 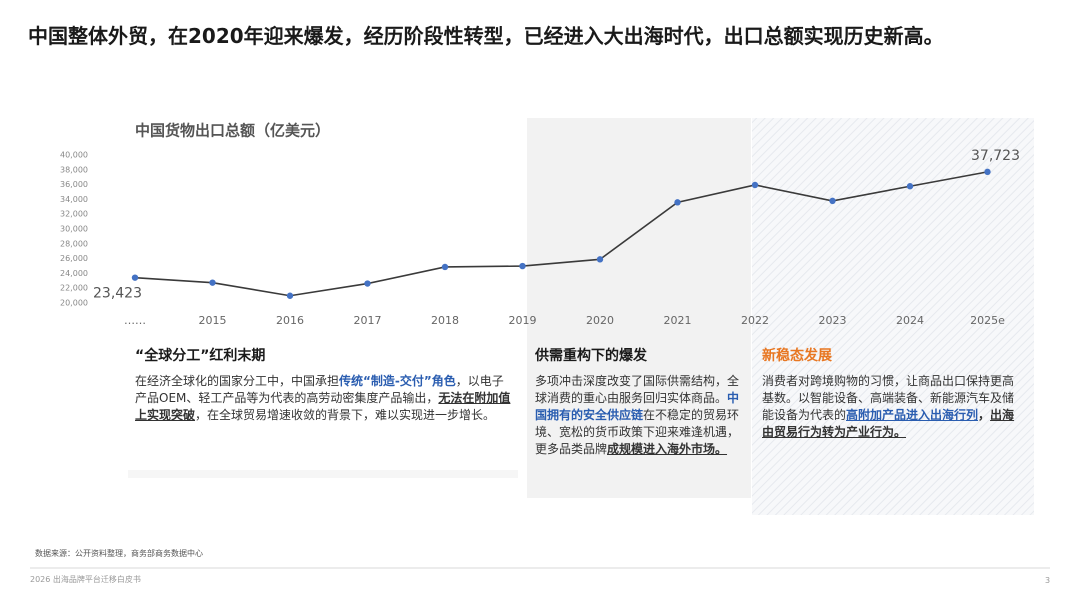 I want to click on highlight: 中国拥有的安全供应链, so click(x=637, y=406).